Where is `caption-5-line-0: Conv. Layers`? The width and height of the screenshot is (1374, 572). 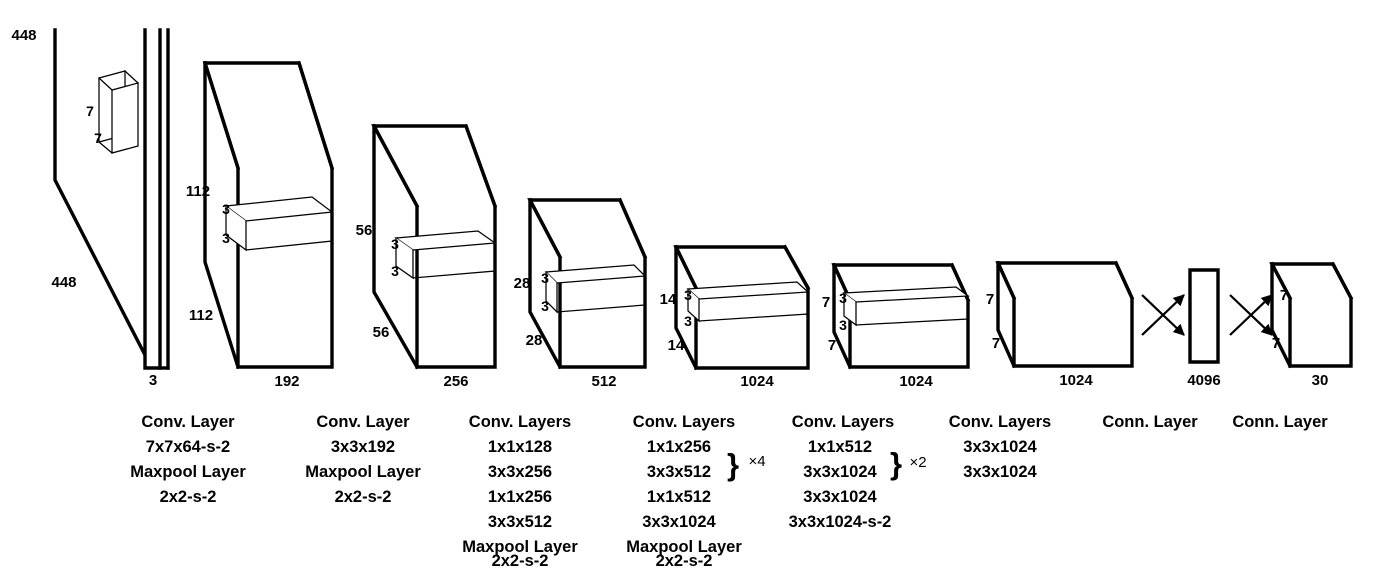
caption-5-line-0: Conv. Layers is located at coordinates (843, 422).